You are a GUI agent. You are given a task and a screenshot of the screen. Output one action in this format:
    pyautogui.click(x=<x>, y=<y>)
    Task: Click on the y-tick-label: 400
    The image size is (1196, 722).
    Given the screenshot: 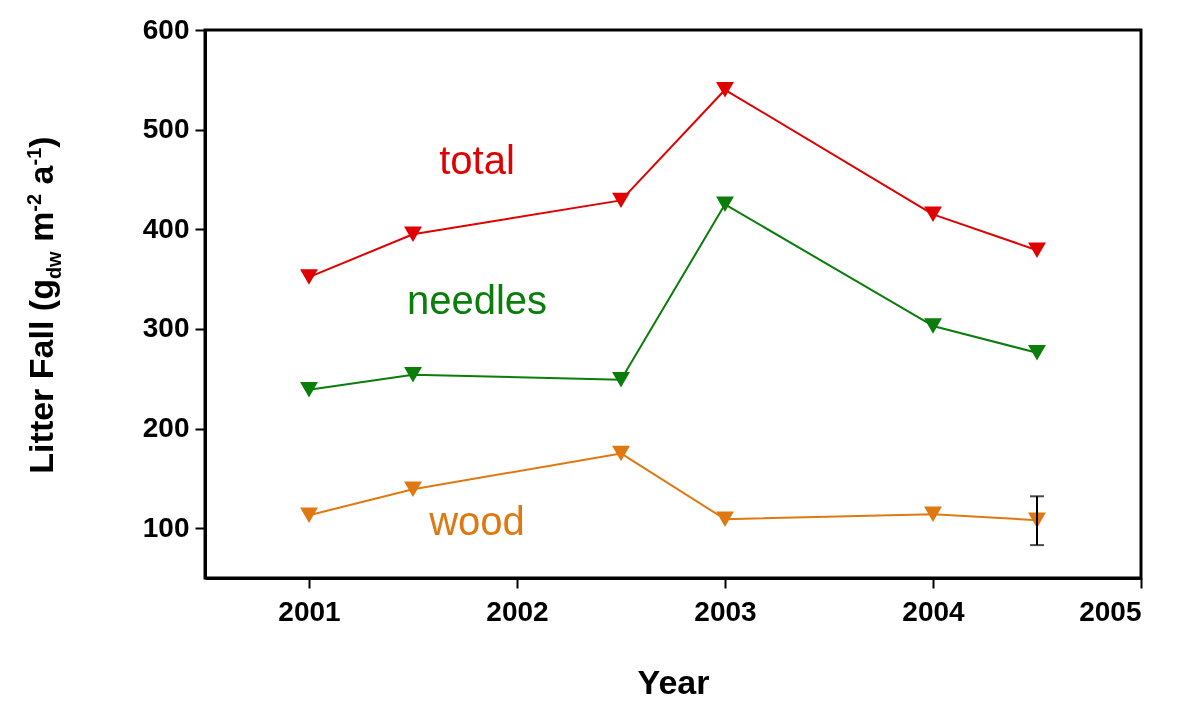 What is the action you would take?
    pyautogui.click(x=166, y=228)
    